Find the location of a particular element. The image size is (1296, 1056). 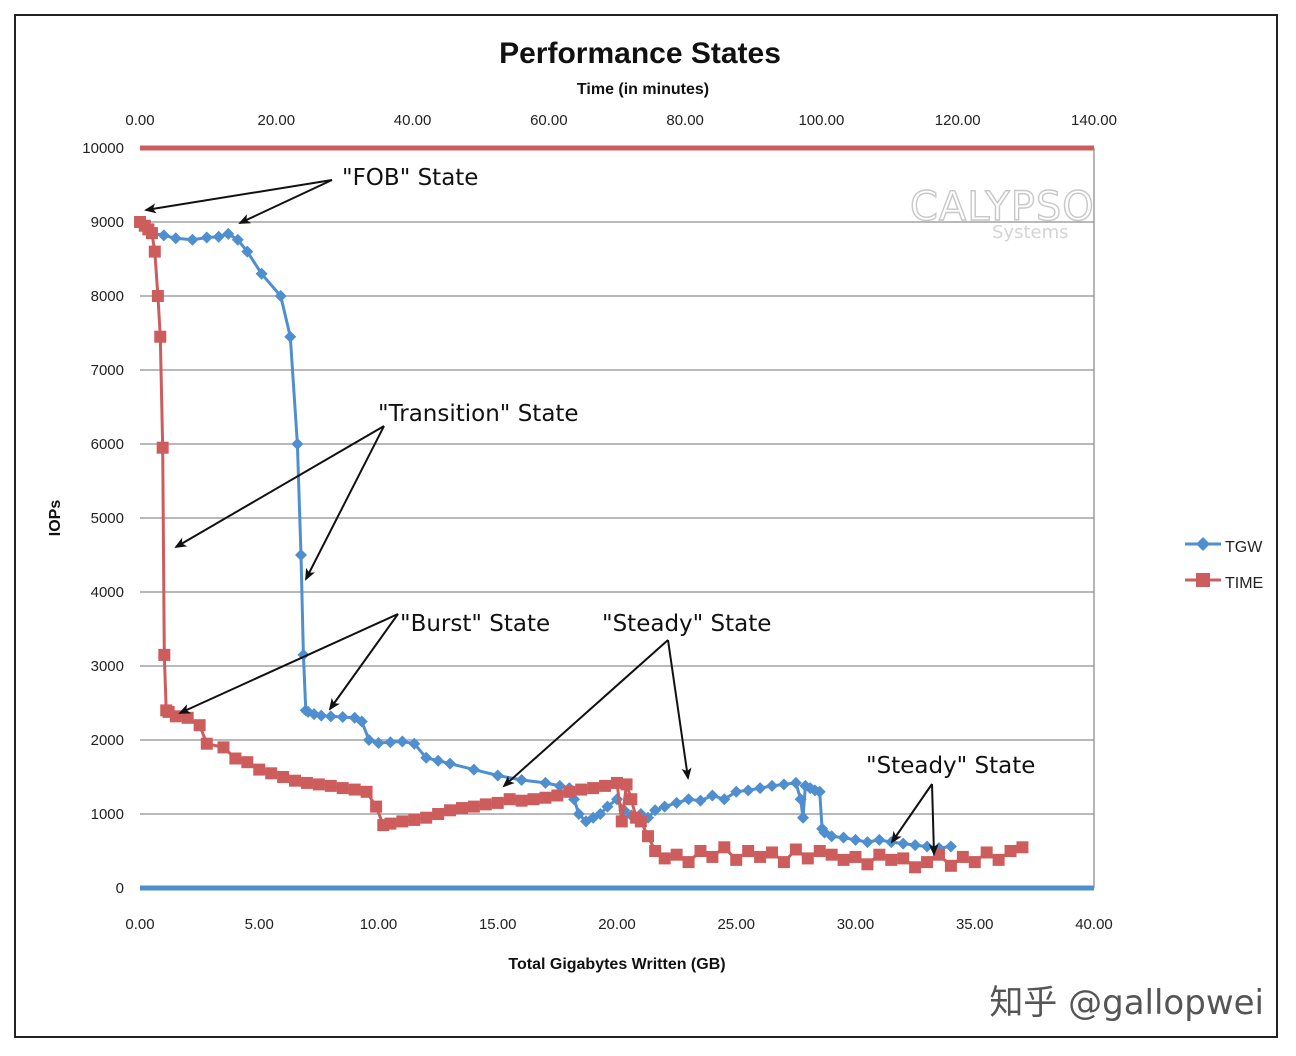

legend-marker-tgw is located at coordinates (1203, 544).